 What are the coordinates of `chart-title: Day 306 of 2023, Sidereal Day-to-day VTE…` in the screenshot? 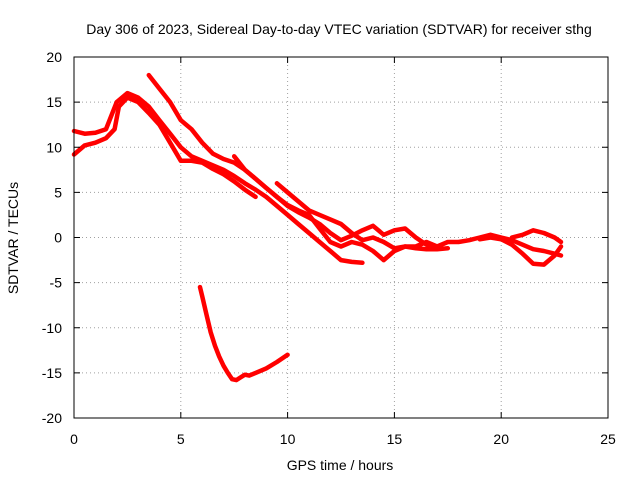 It's located at (339, 29).